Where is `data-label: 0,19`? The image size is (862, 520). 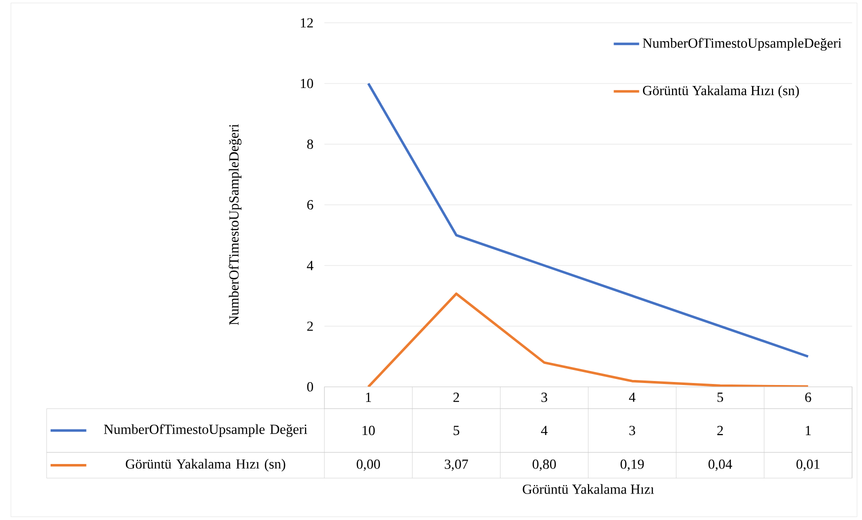
data-label: 0,19 is located at coordinates (632, 465).